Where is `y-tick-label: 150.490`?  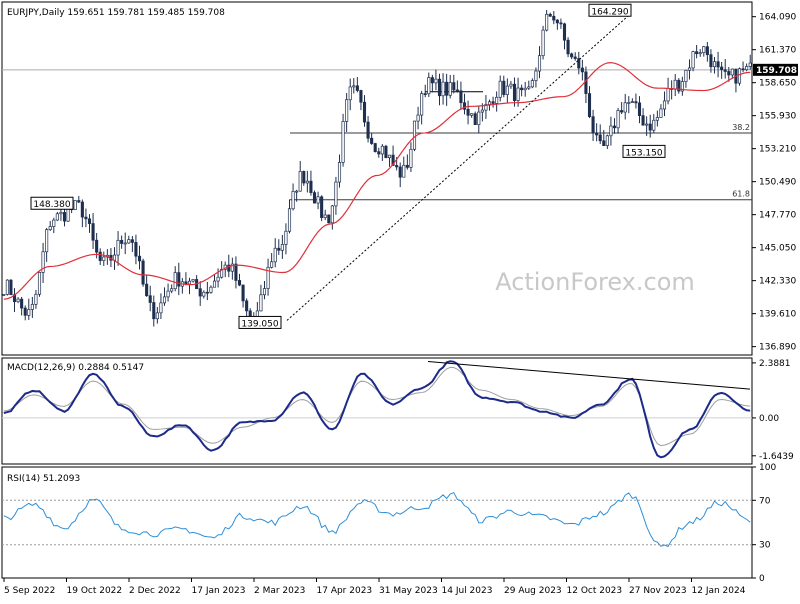 y-tick-label: 150.490 is located at coordinates (777, 183).